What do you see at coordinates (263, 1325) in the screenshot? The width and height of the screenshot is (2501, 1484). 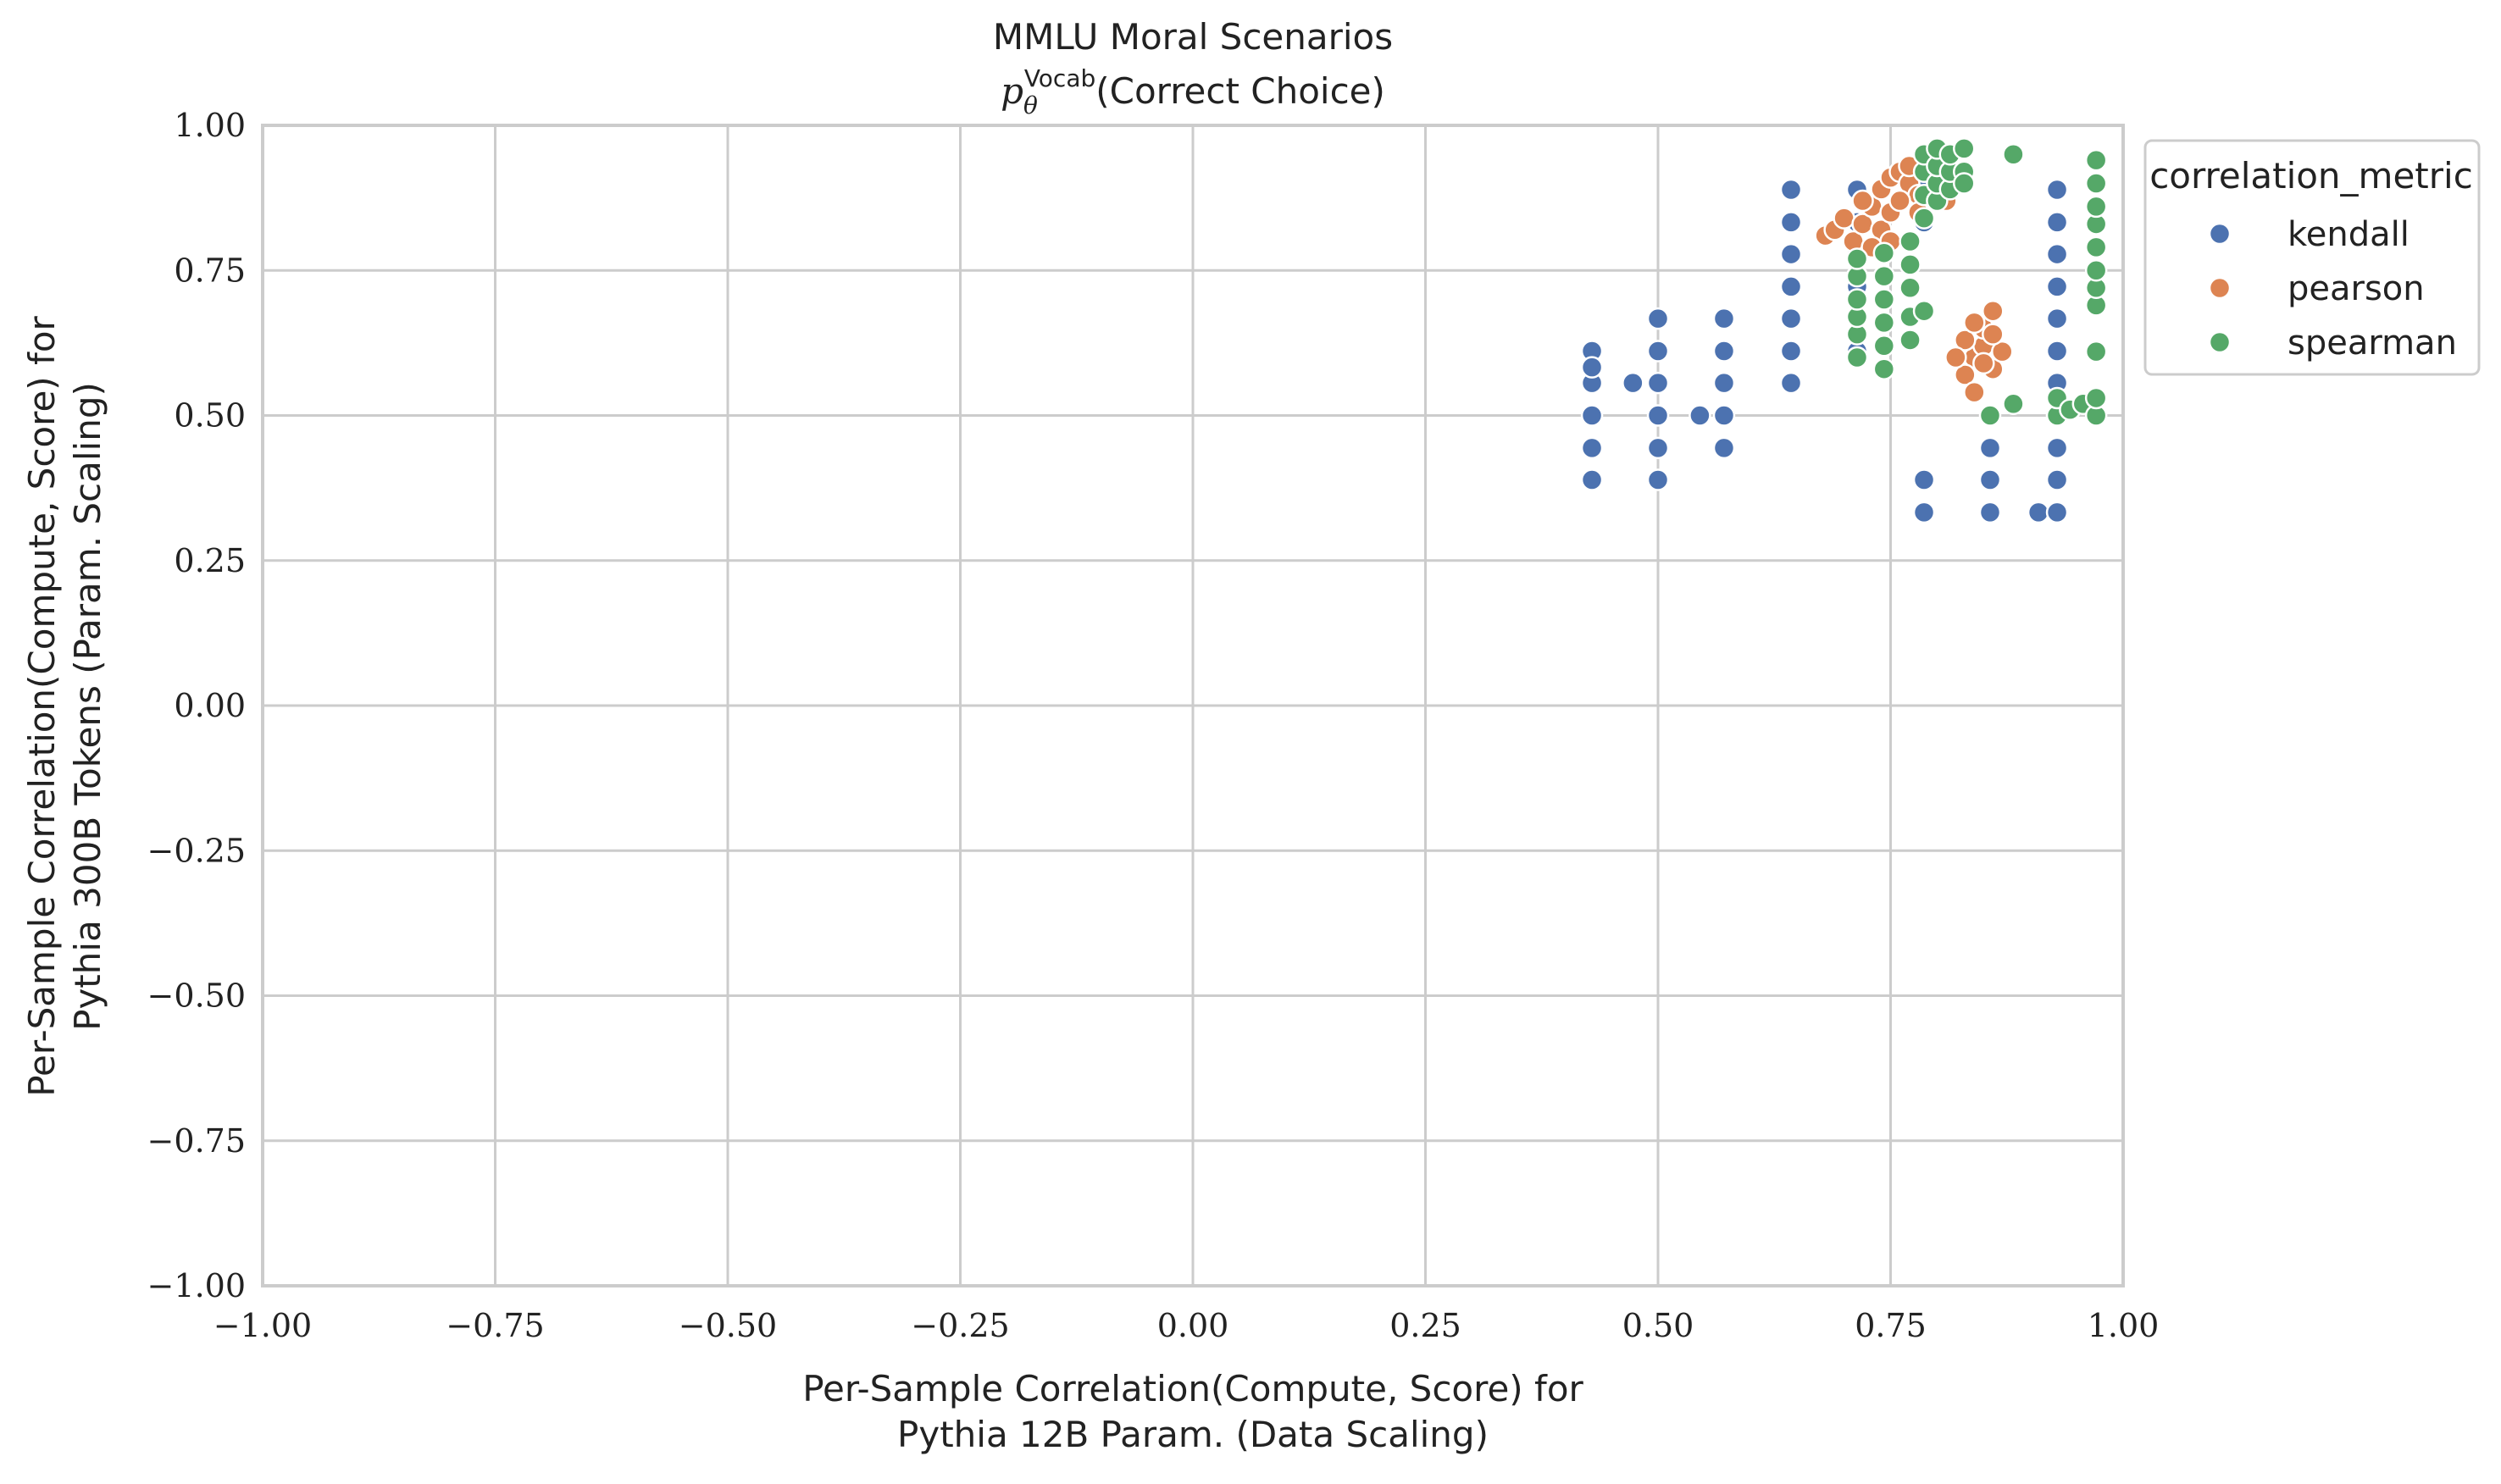 I see `x-tick-label: −1.00` at bounding box center [263, 1325].